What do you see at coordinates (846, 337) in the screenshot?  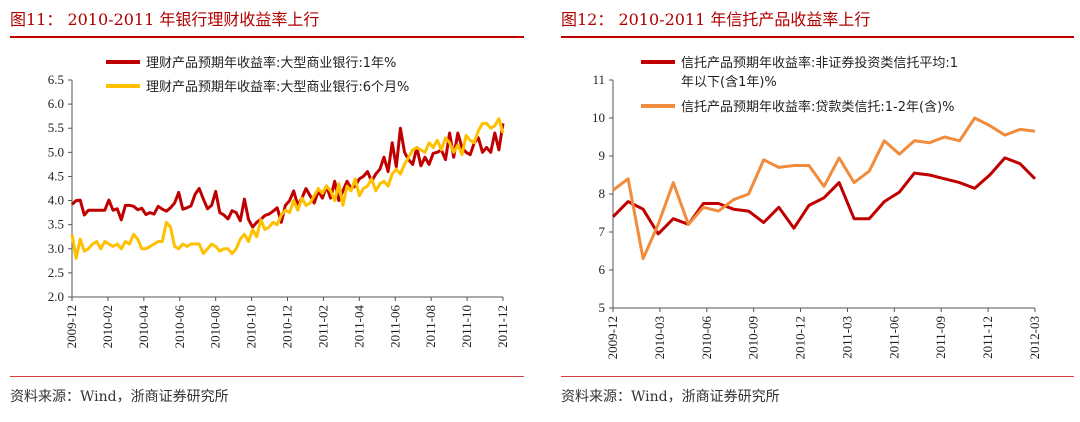 I see `x-tick-label: 2011-03` at bounding box center [846, 337].